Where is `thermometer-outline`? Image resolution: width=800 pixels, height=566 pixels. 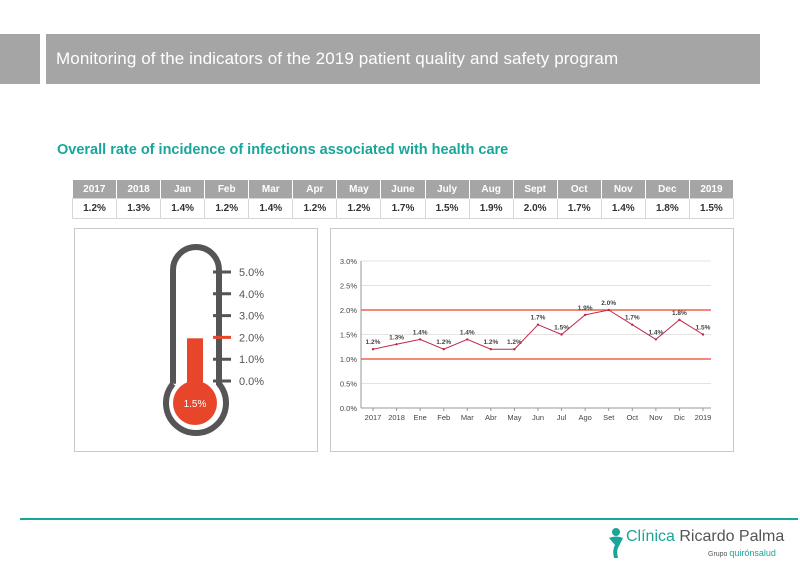
thermometer-outline is located at coordinates (196, 340).